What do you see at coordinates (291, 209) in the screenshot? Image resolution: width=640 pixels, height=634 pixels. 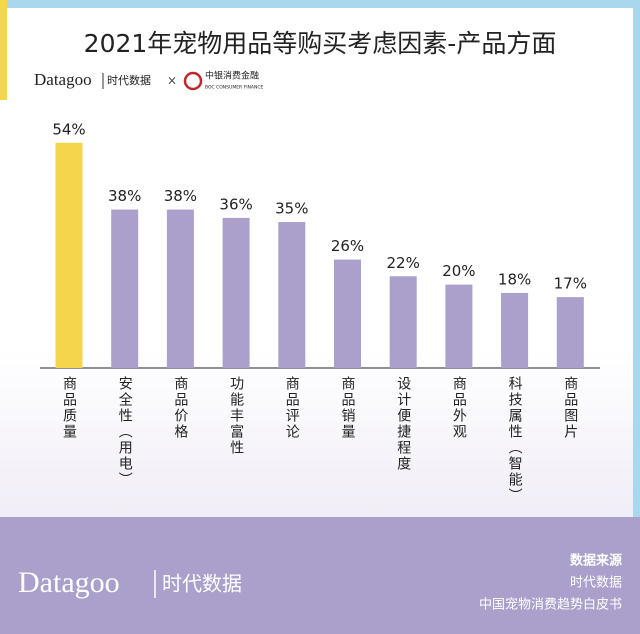 I see `value-label: 35%` at bounding box center [291, 209].